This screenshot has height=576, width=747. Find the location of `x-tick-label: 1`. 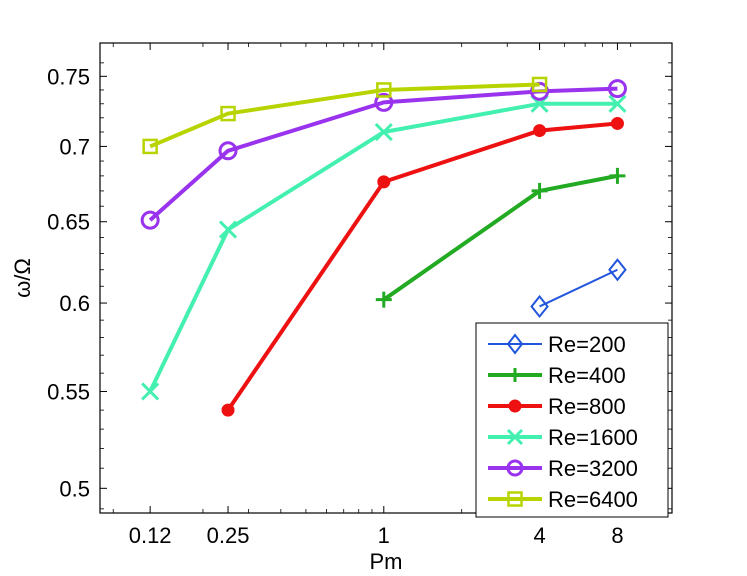

x-tick-label: 1 is located at coordinates (384, 535).